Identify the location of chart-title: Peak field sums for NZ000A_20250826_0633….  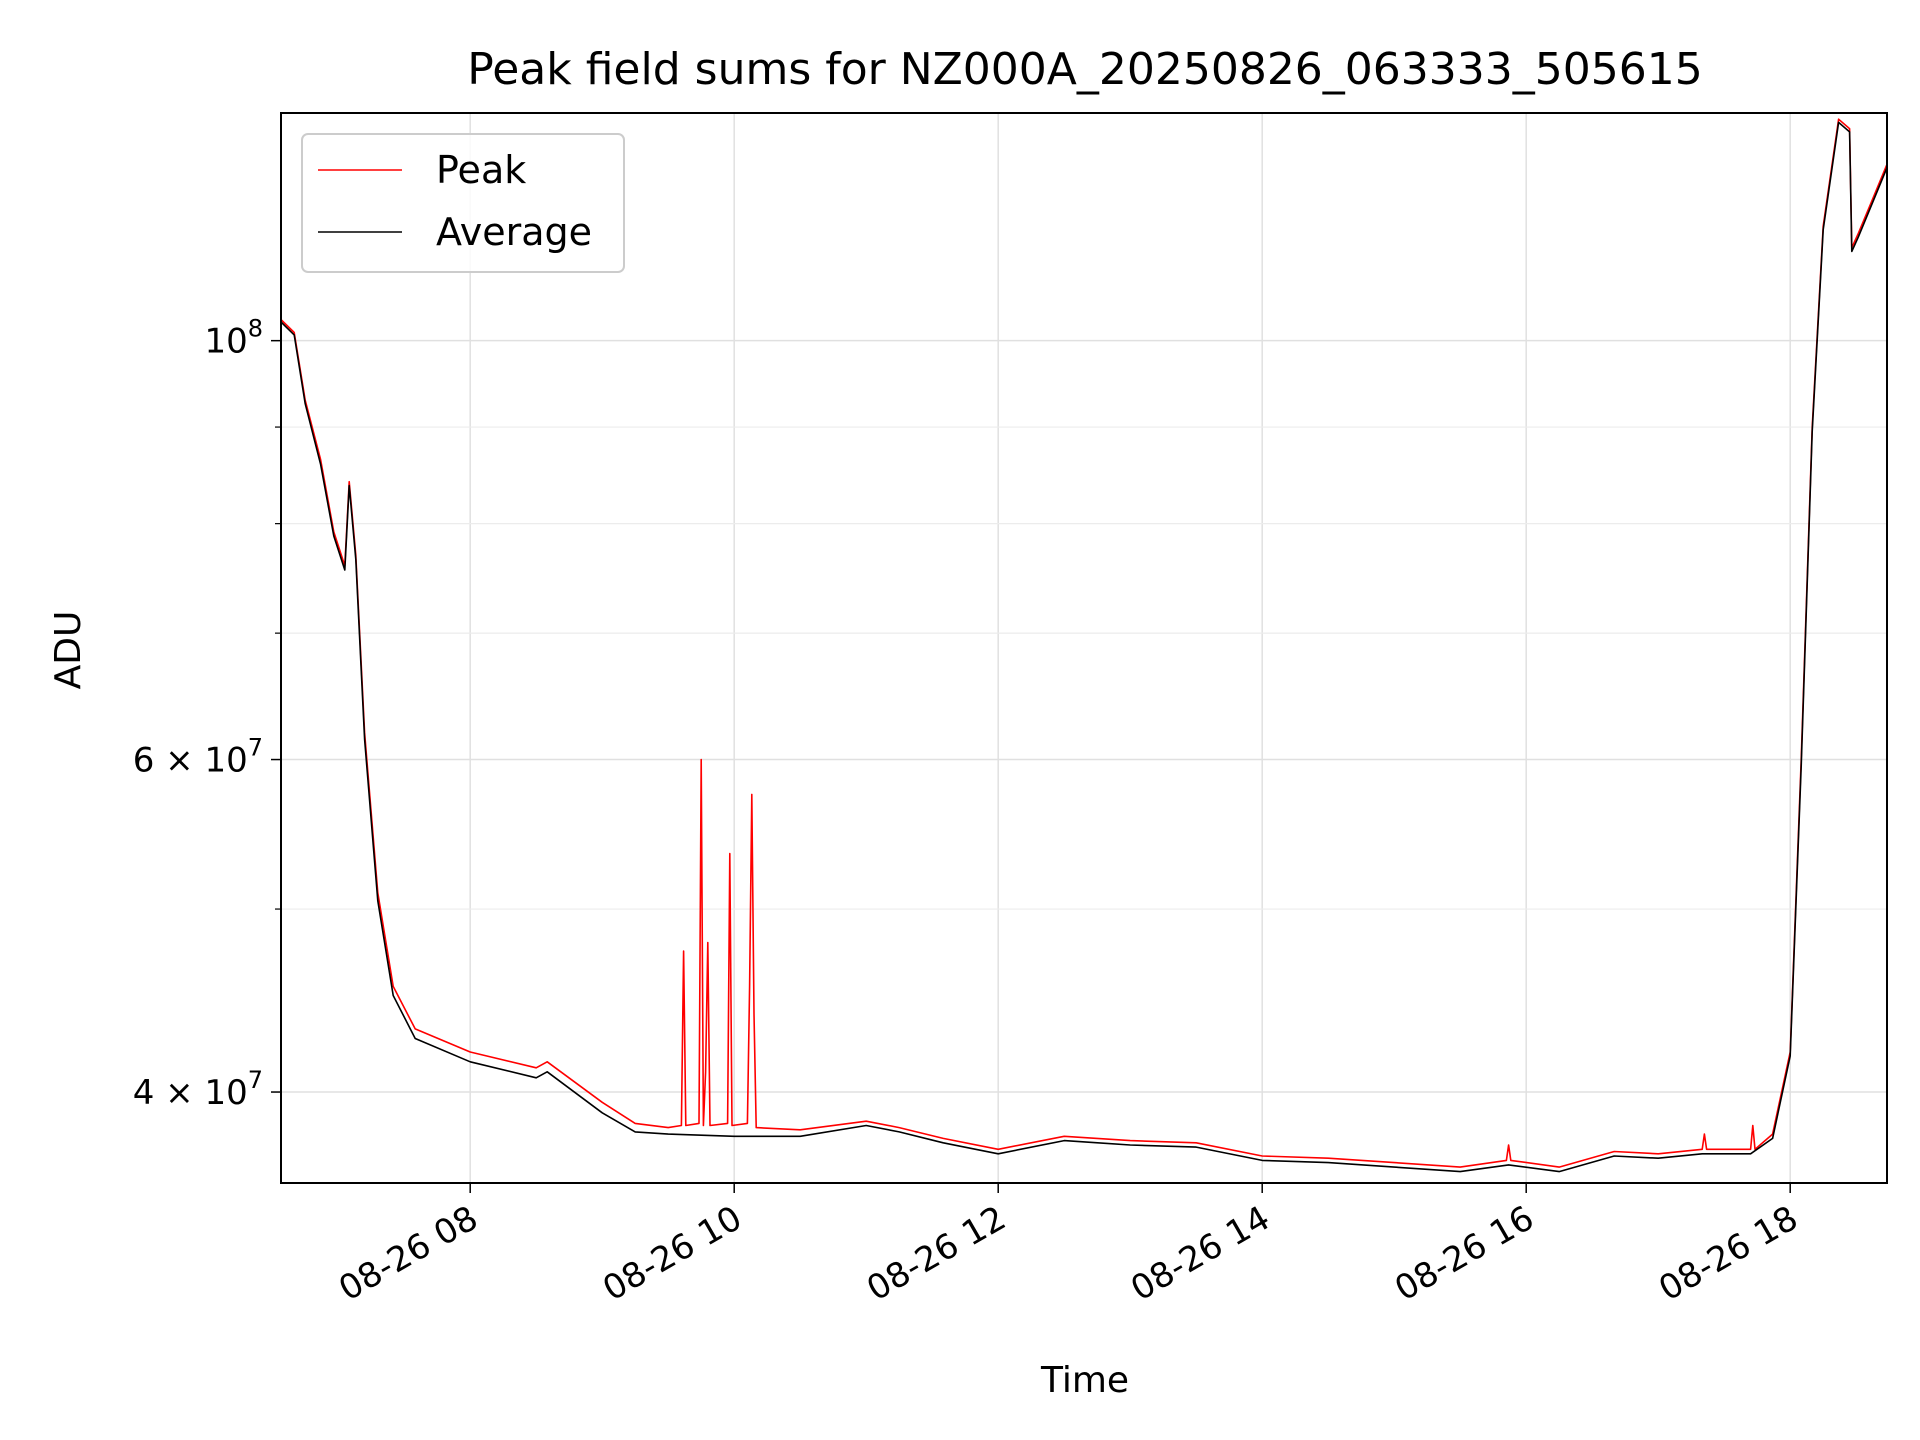
(1084, 69).